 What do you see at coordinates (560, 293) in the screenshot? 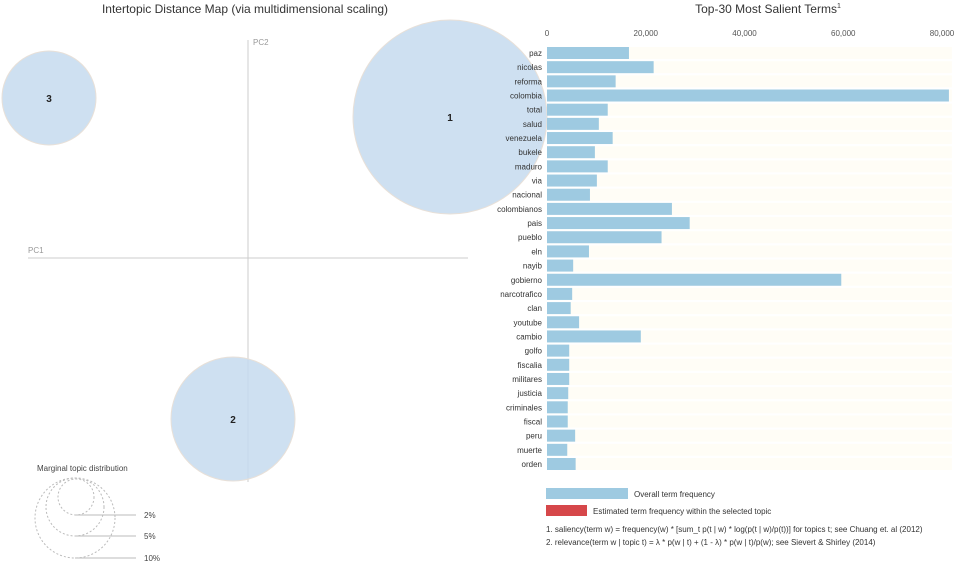
I see `bar-narcotrafico` at bounding box center [560, 293].